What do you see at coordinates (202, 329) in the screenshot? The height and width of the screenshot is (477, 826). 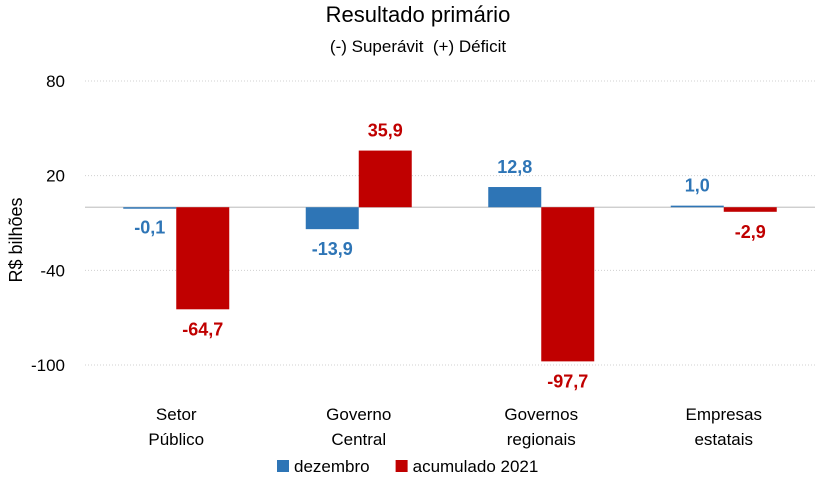 I see `data-label: -64,7` at bounding box center [202, 329].